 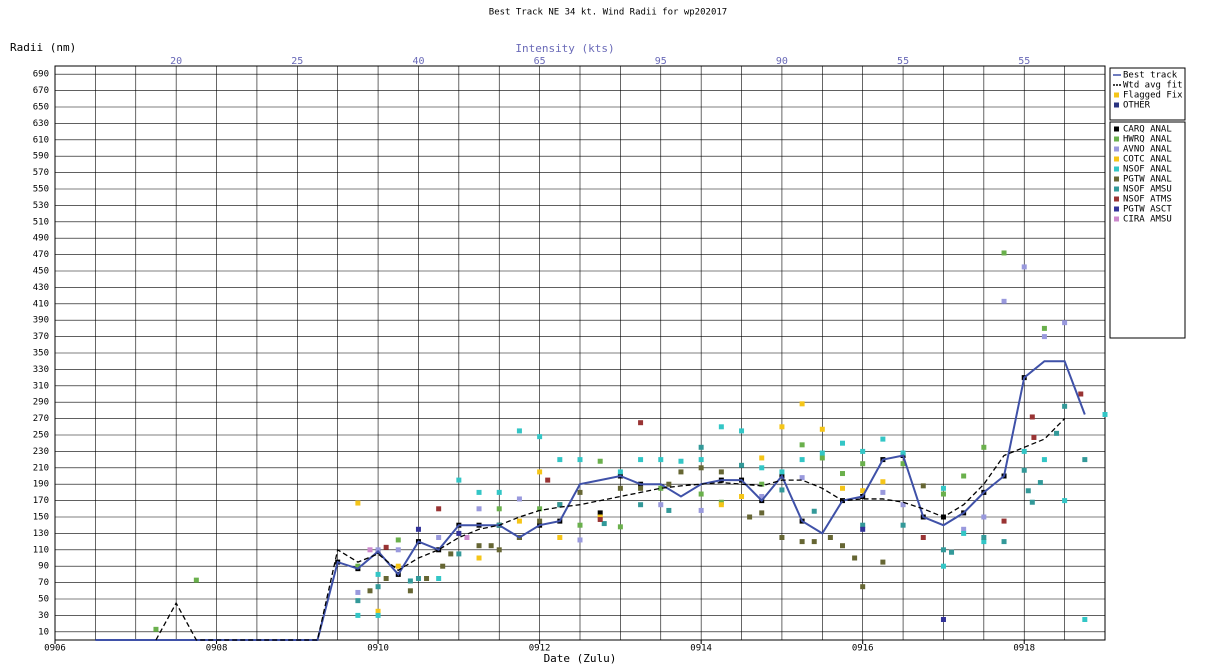 I want to click on x-tick-label: 0914, so click(x=701, y=649).